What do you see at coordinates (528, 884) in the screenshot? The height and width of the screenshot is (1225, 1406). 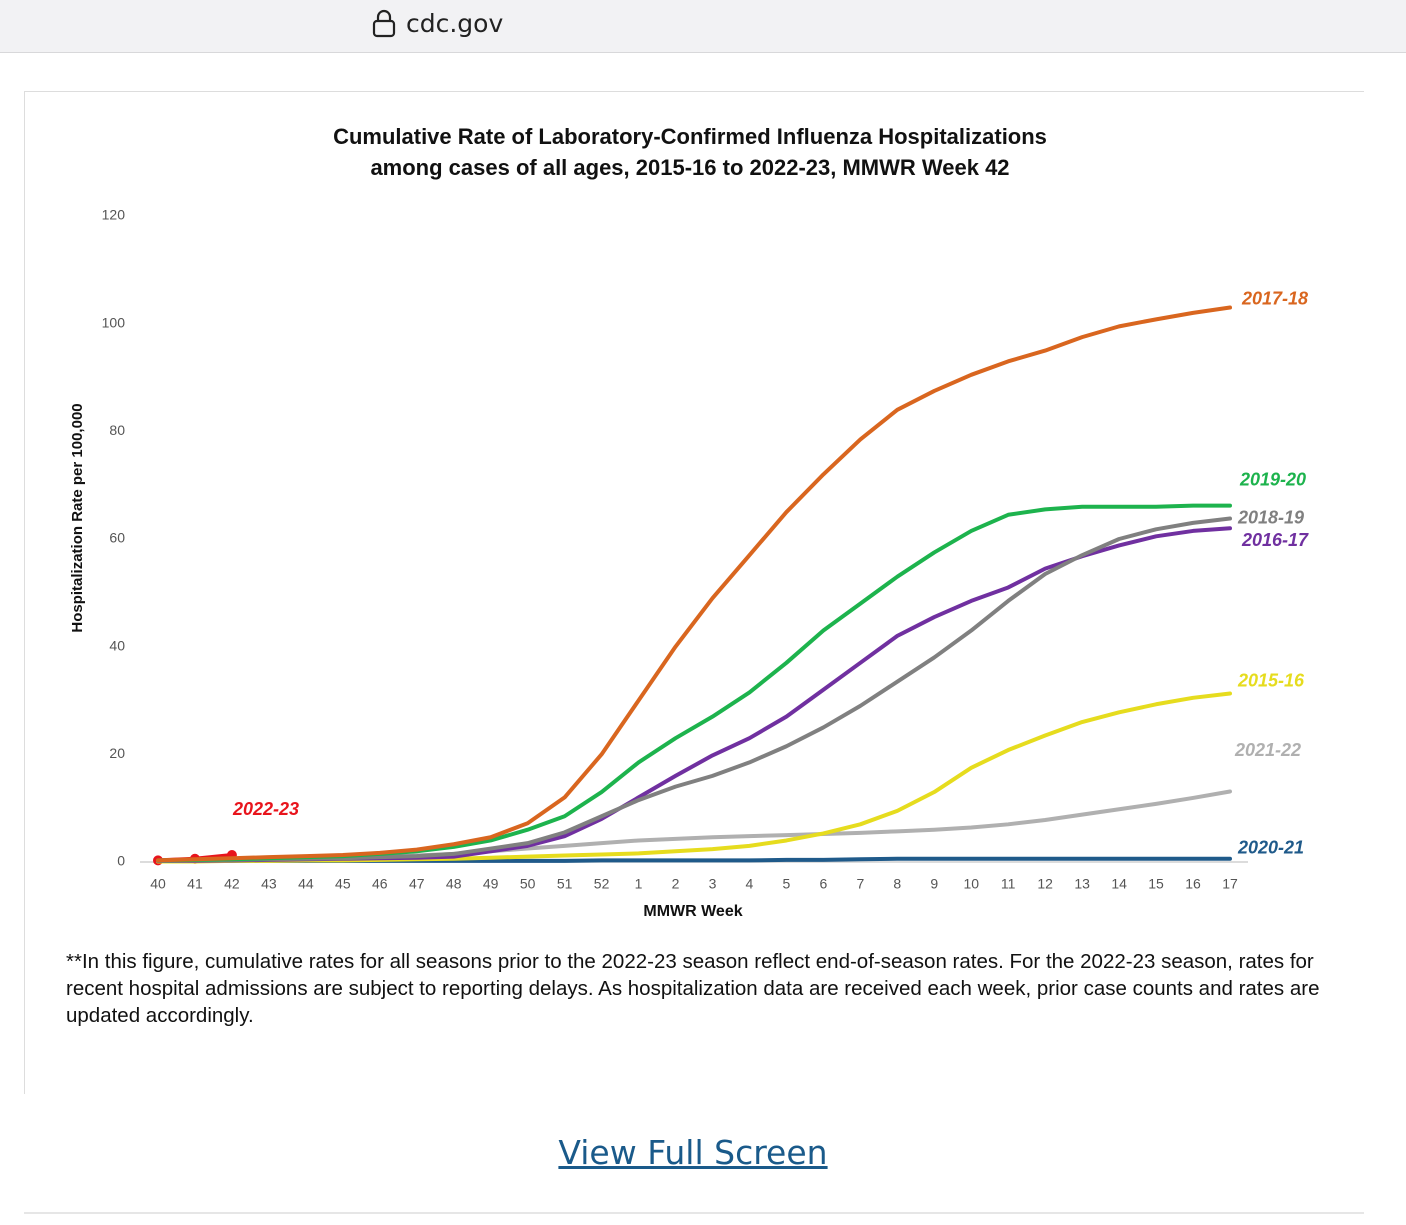 I see `x-tick-label: 50` at bounding box center [528, 884].